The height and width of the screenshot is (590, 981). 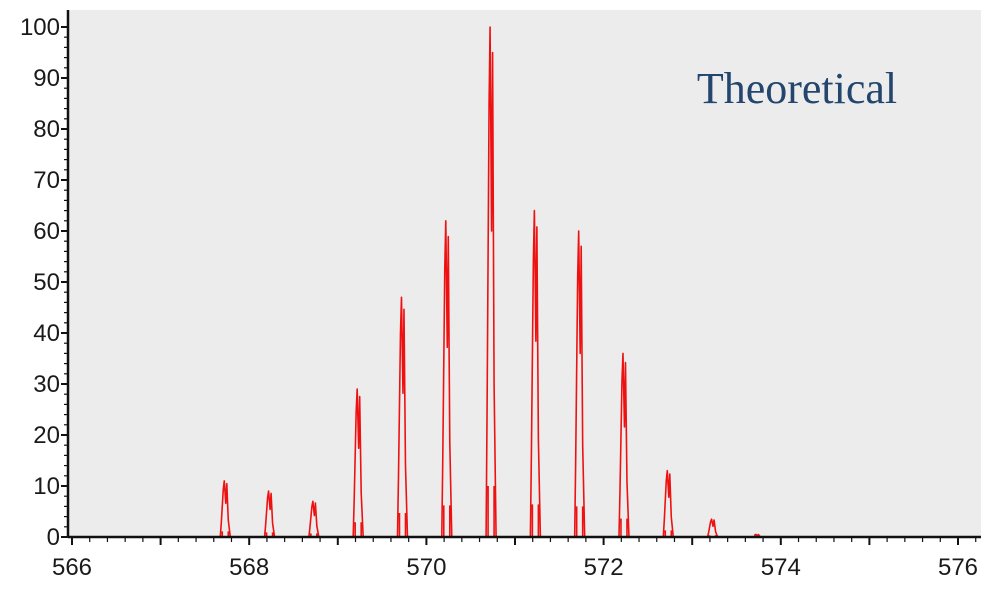 What do you see at coordinates (53, 537) in the screenshot?
I see `y-tick-label: 0` at bounding box center [53, 537].